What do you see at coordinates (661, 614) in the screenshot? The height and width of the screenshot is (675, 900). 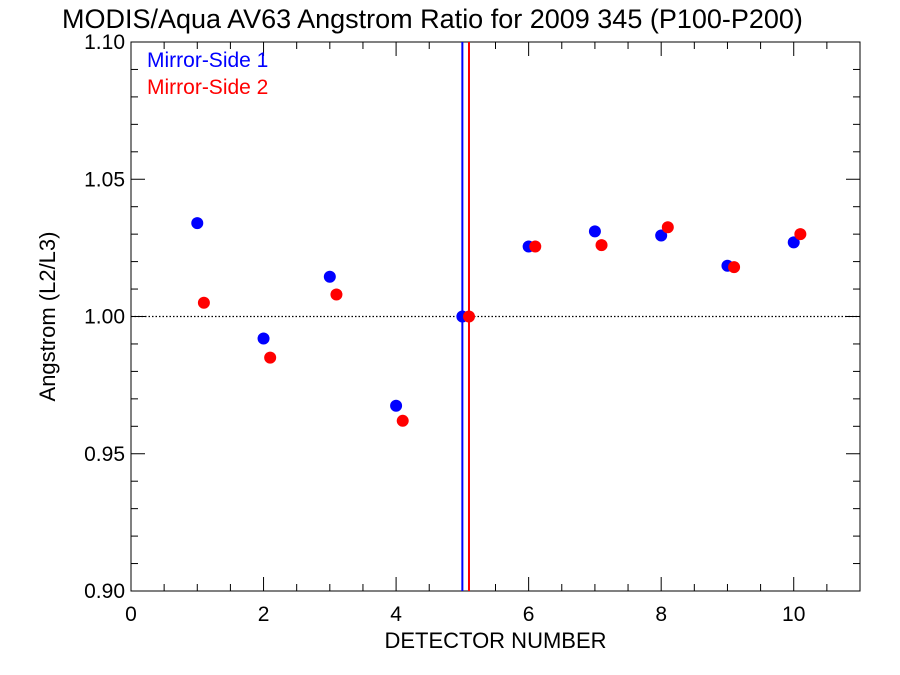 I see `x-tick-label: 8` at bounding box center [661, 614].